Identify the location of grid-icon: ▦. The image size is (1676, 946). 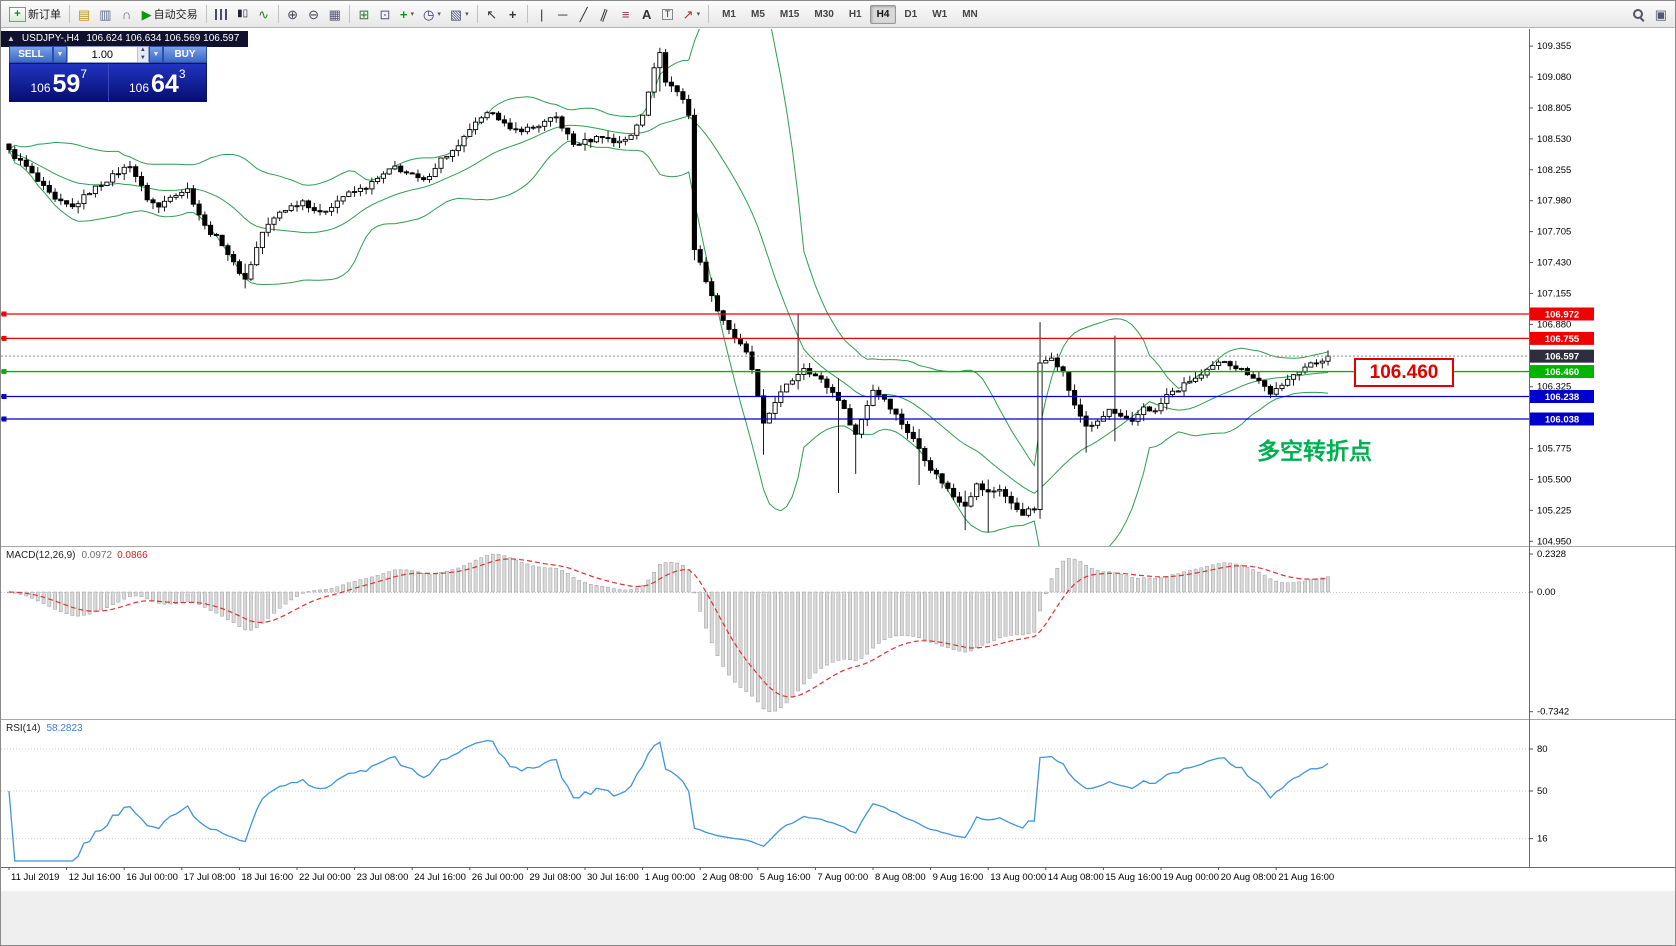
(334, 14).